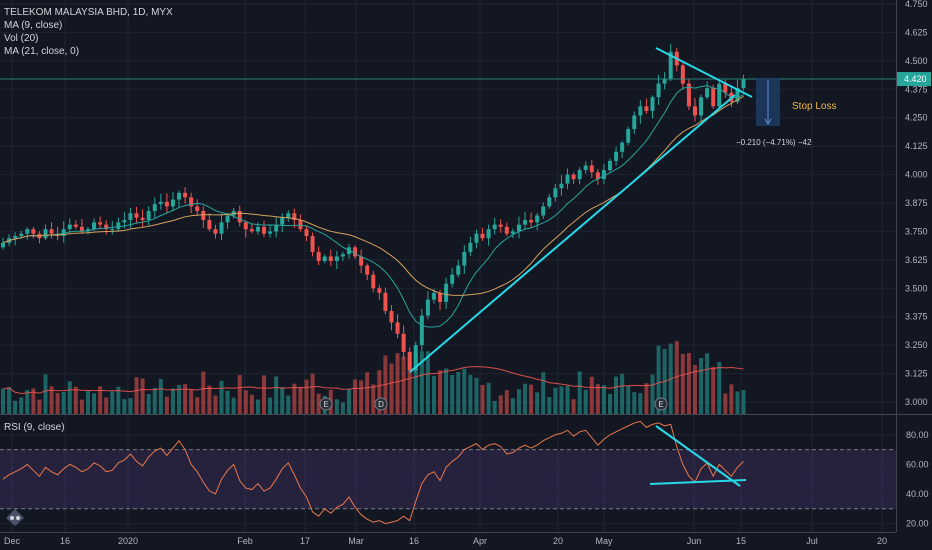  Describe the element at coordinates (916, 118) in the screenshot. I see `price-tick-label: 4.250` at that location.